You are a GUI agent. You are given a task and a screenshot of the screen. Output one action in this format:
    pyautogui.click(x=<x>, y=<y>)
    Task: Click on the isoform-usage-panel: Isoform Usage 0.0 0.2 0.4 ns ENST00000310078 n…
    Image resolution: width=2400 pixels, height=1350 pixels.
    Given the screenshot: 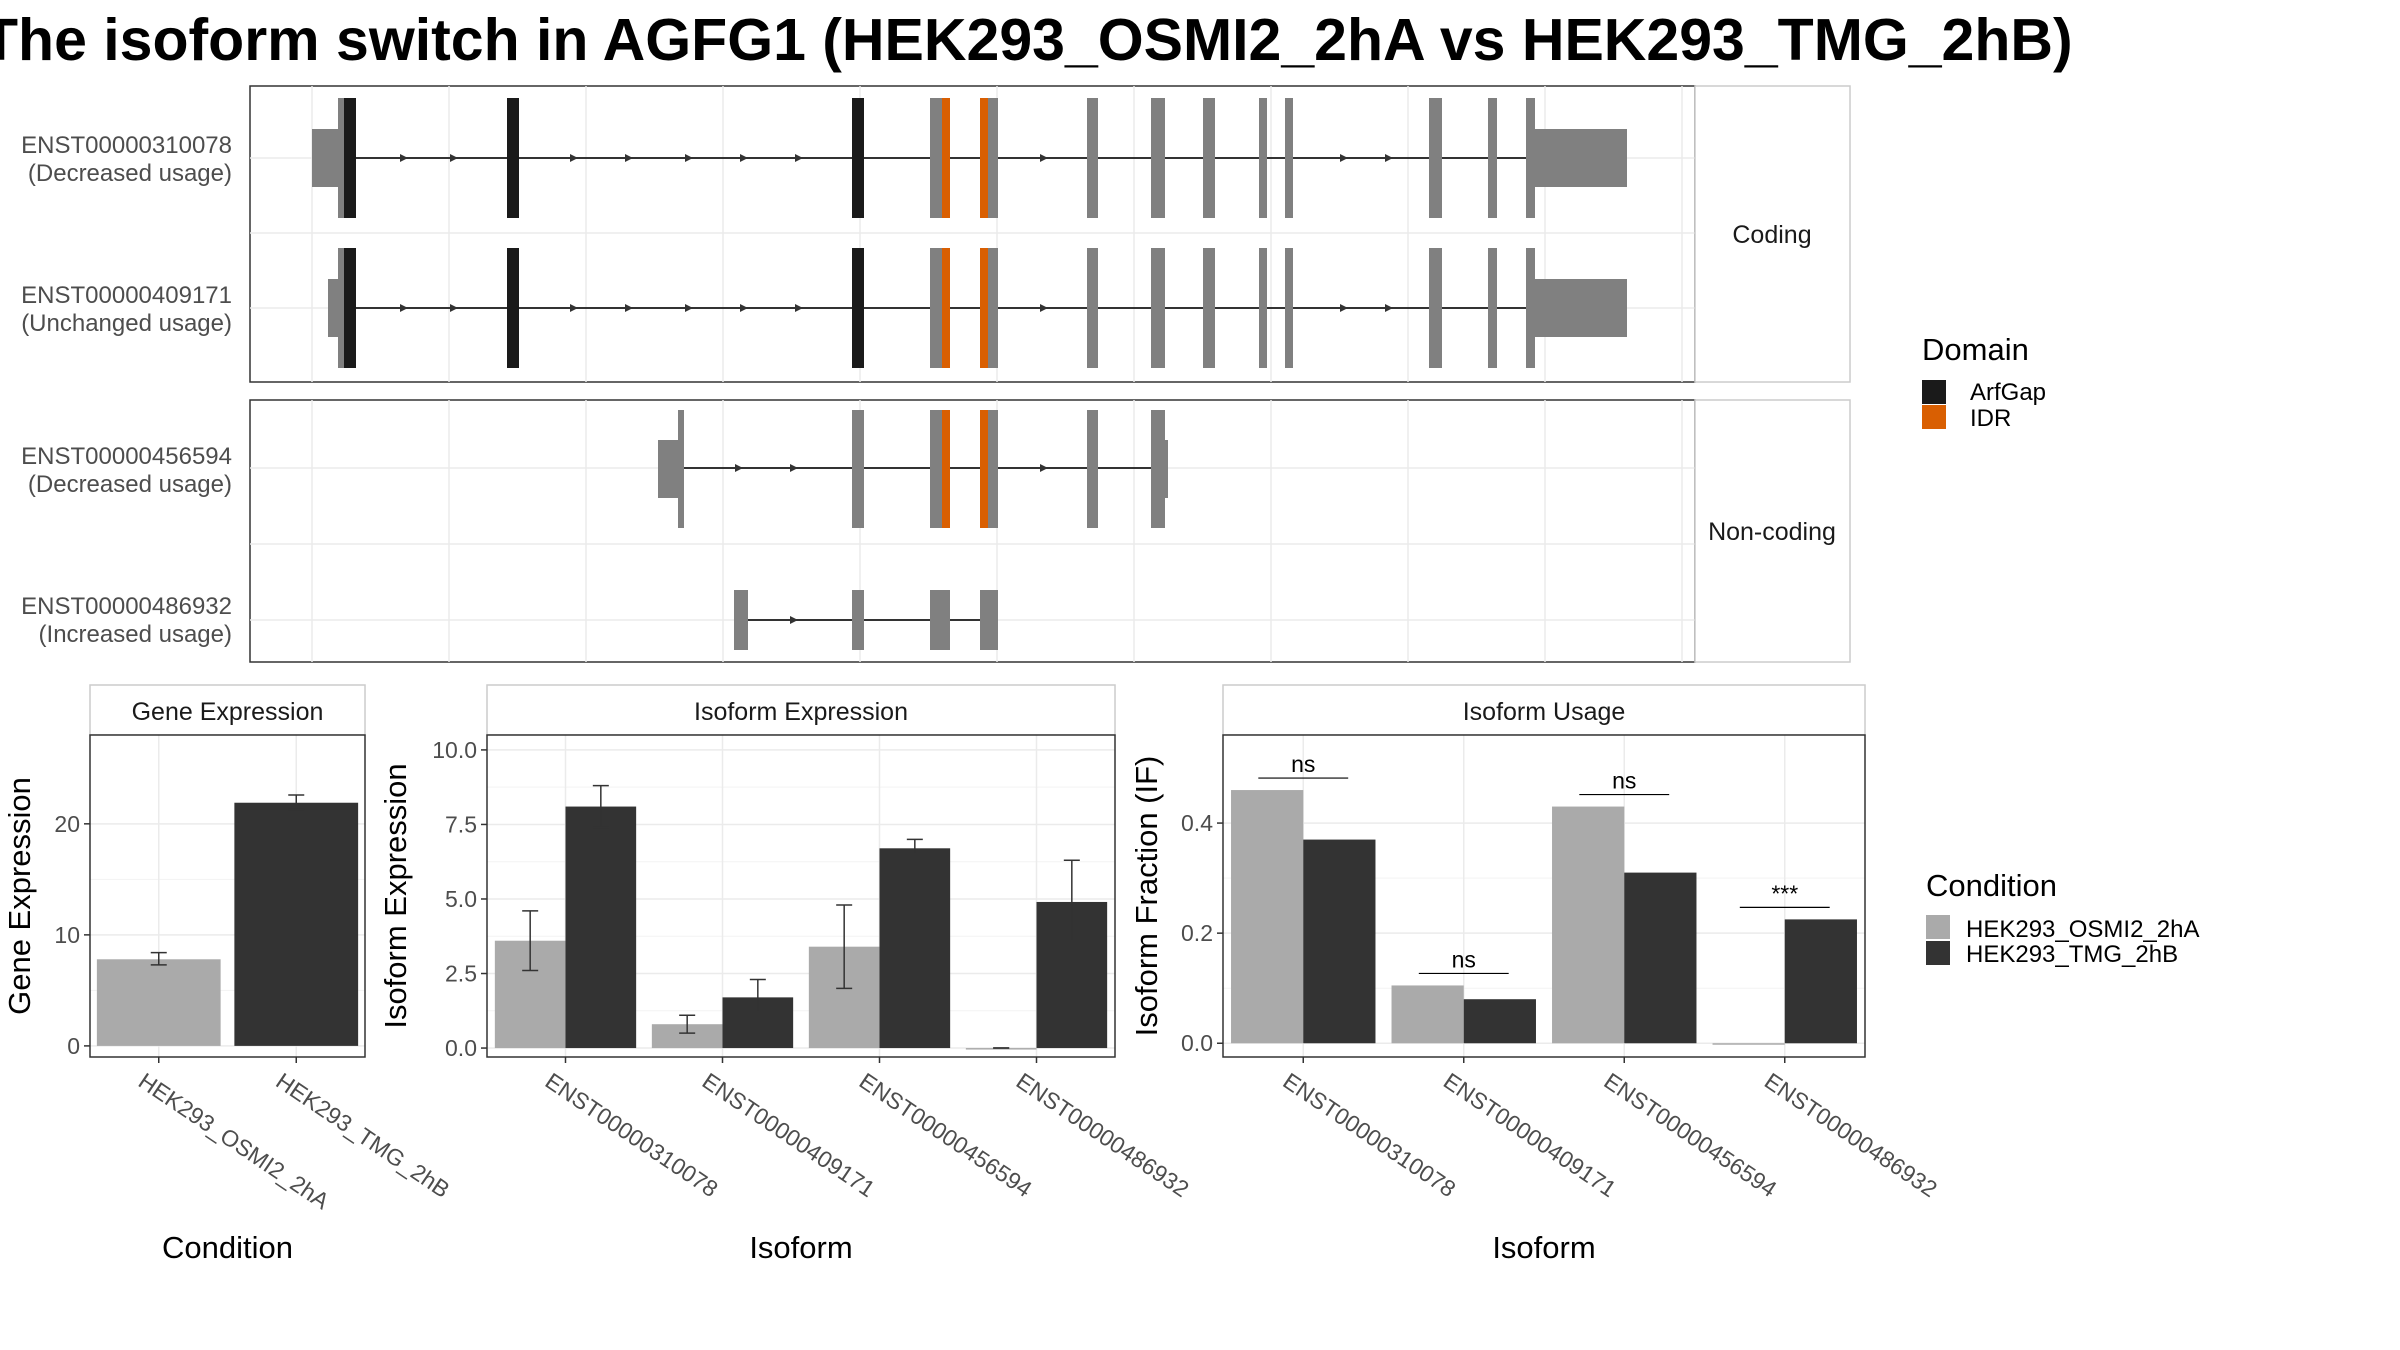 What is the action you would take?
    pyautogui.click(x=1535, y=974)
    